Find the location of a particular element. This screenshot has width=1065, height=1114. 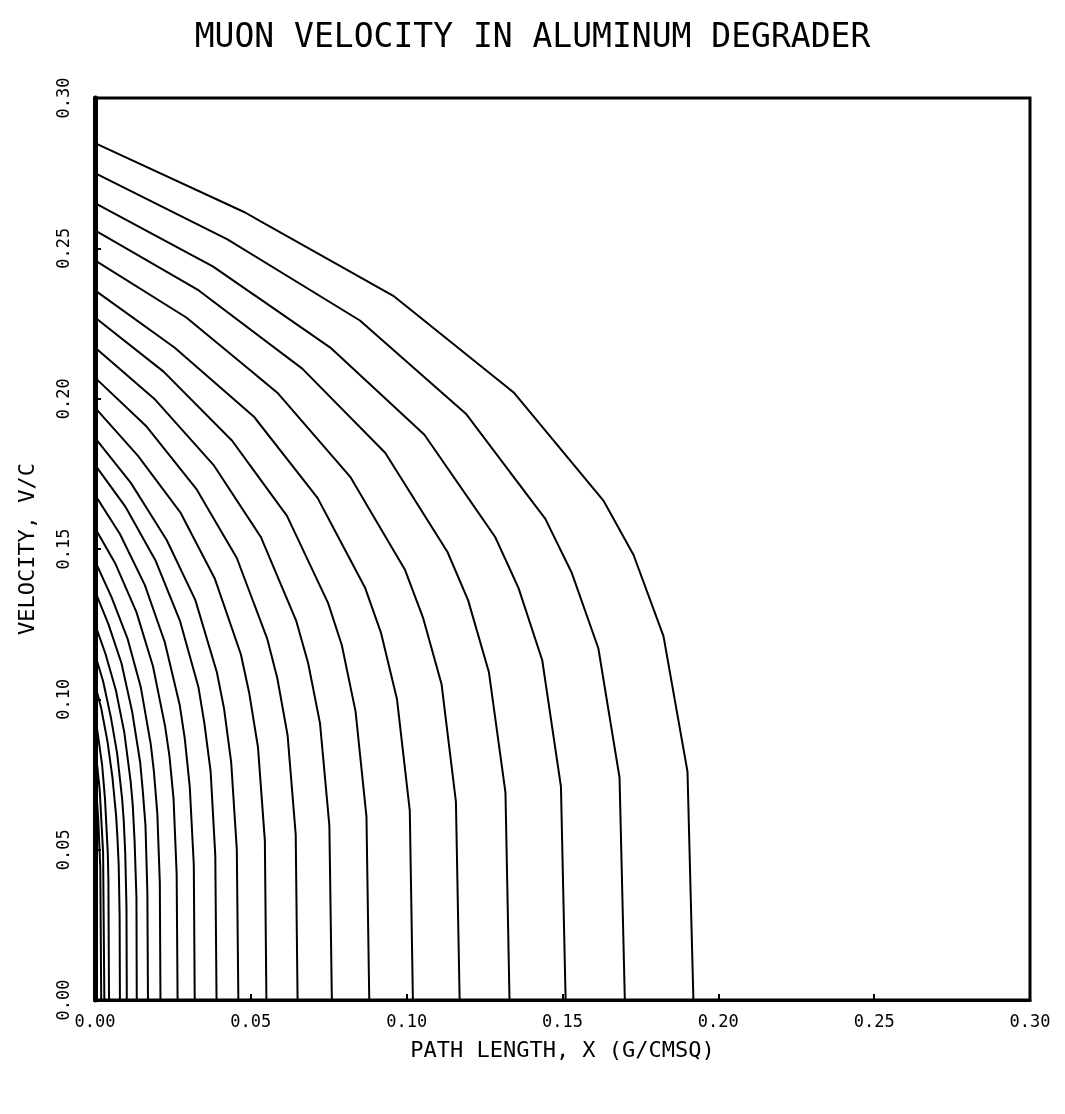

y-tick-label: 0.20 is located at coordinates (62, 399).